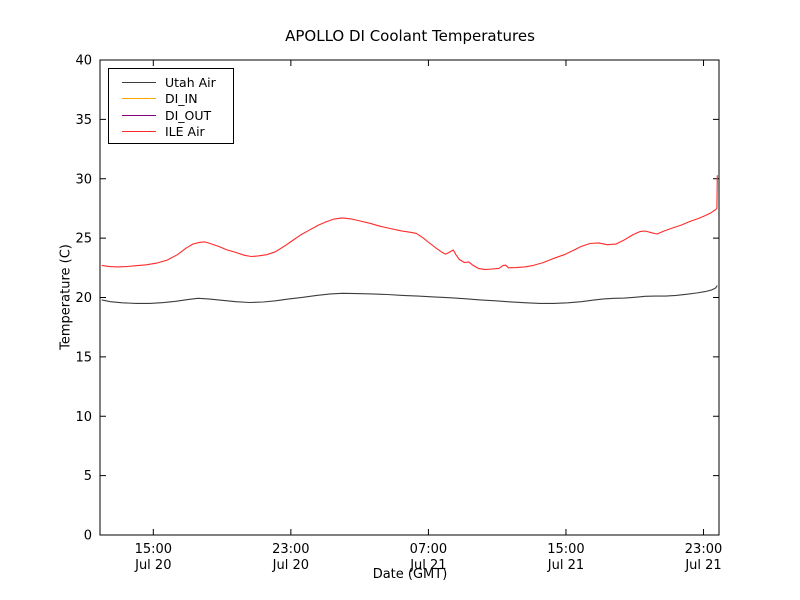 The height and width of the screenshot is (600, 800). I want to click on y-tick-label: 20, so click(83, 298).